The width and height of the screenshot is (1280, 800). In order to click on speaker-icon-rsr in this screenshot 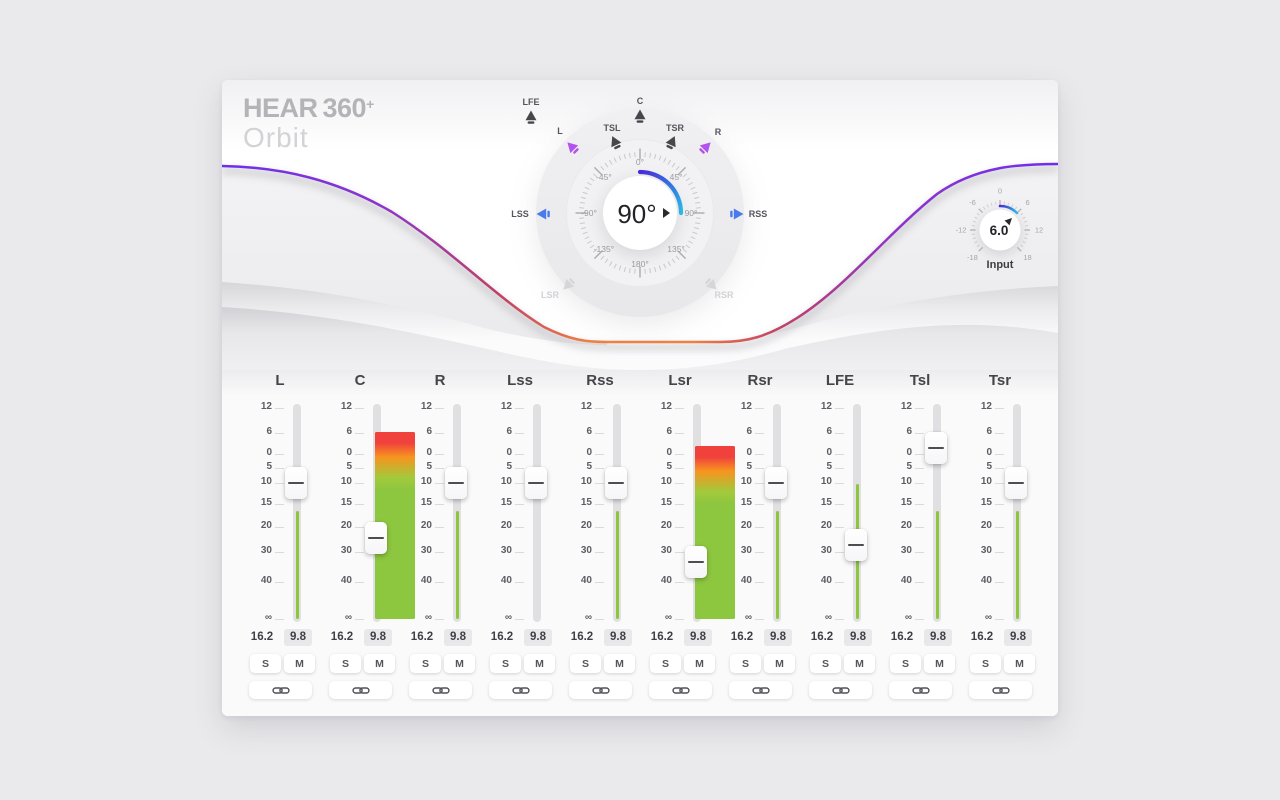, I will do `click(711, 284)`.